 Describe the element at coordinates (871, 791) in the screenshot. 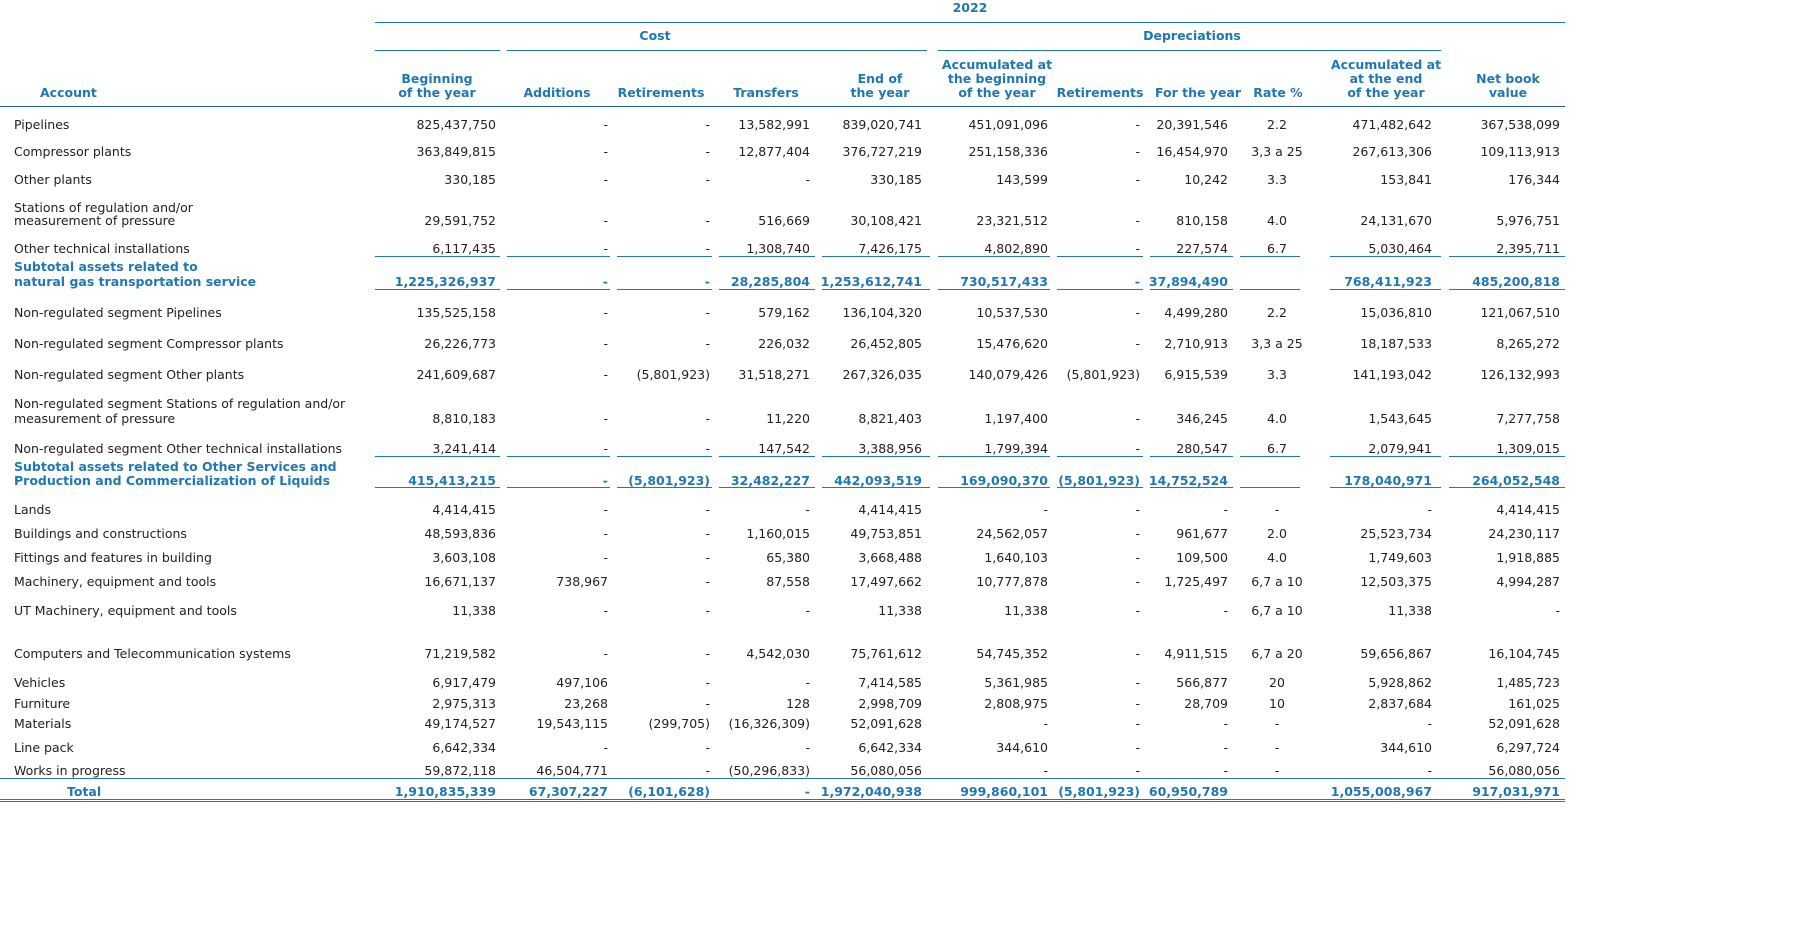

I see `subtotal-value: 1,972,040,938` at that location.